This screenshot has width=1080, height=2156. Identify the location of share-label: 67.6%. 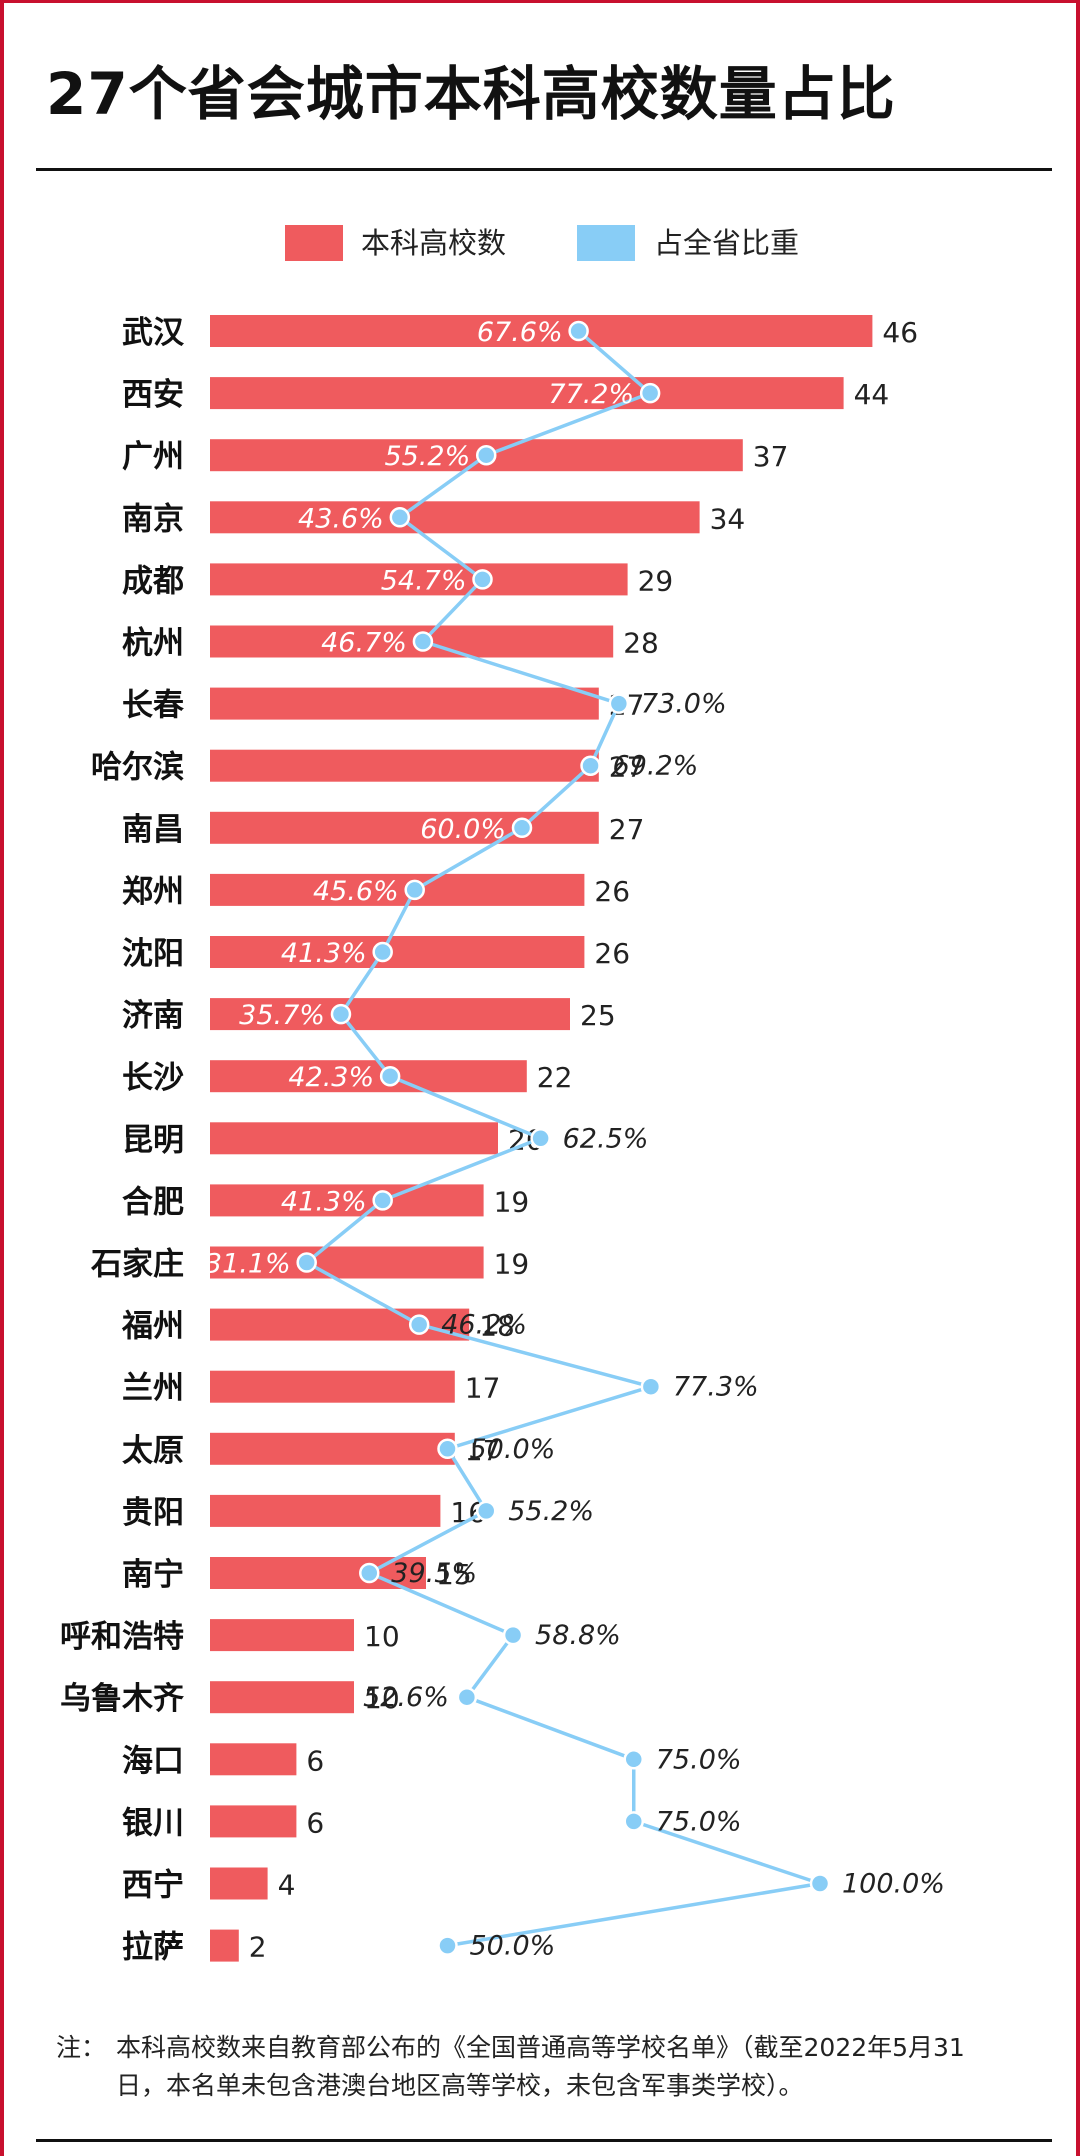
(520, 332).